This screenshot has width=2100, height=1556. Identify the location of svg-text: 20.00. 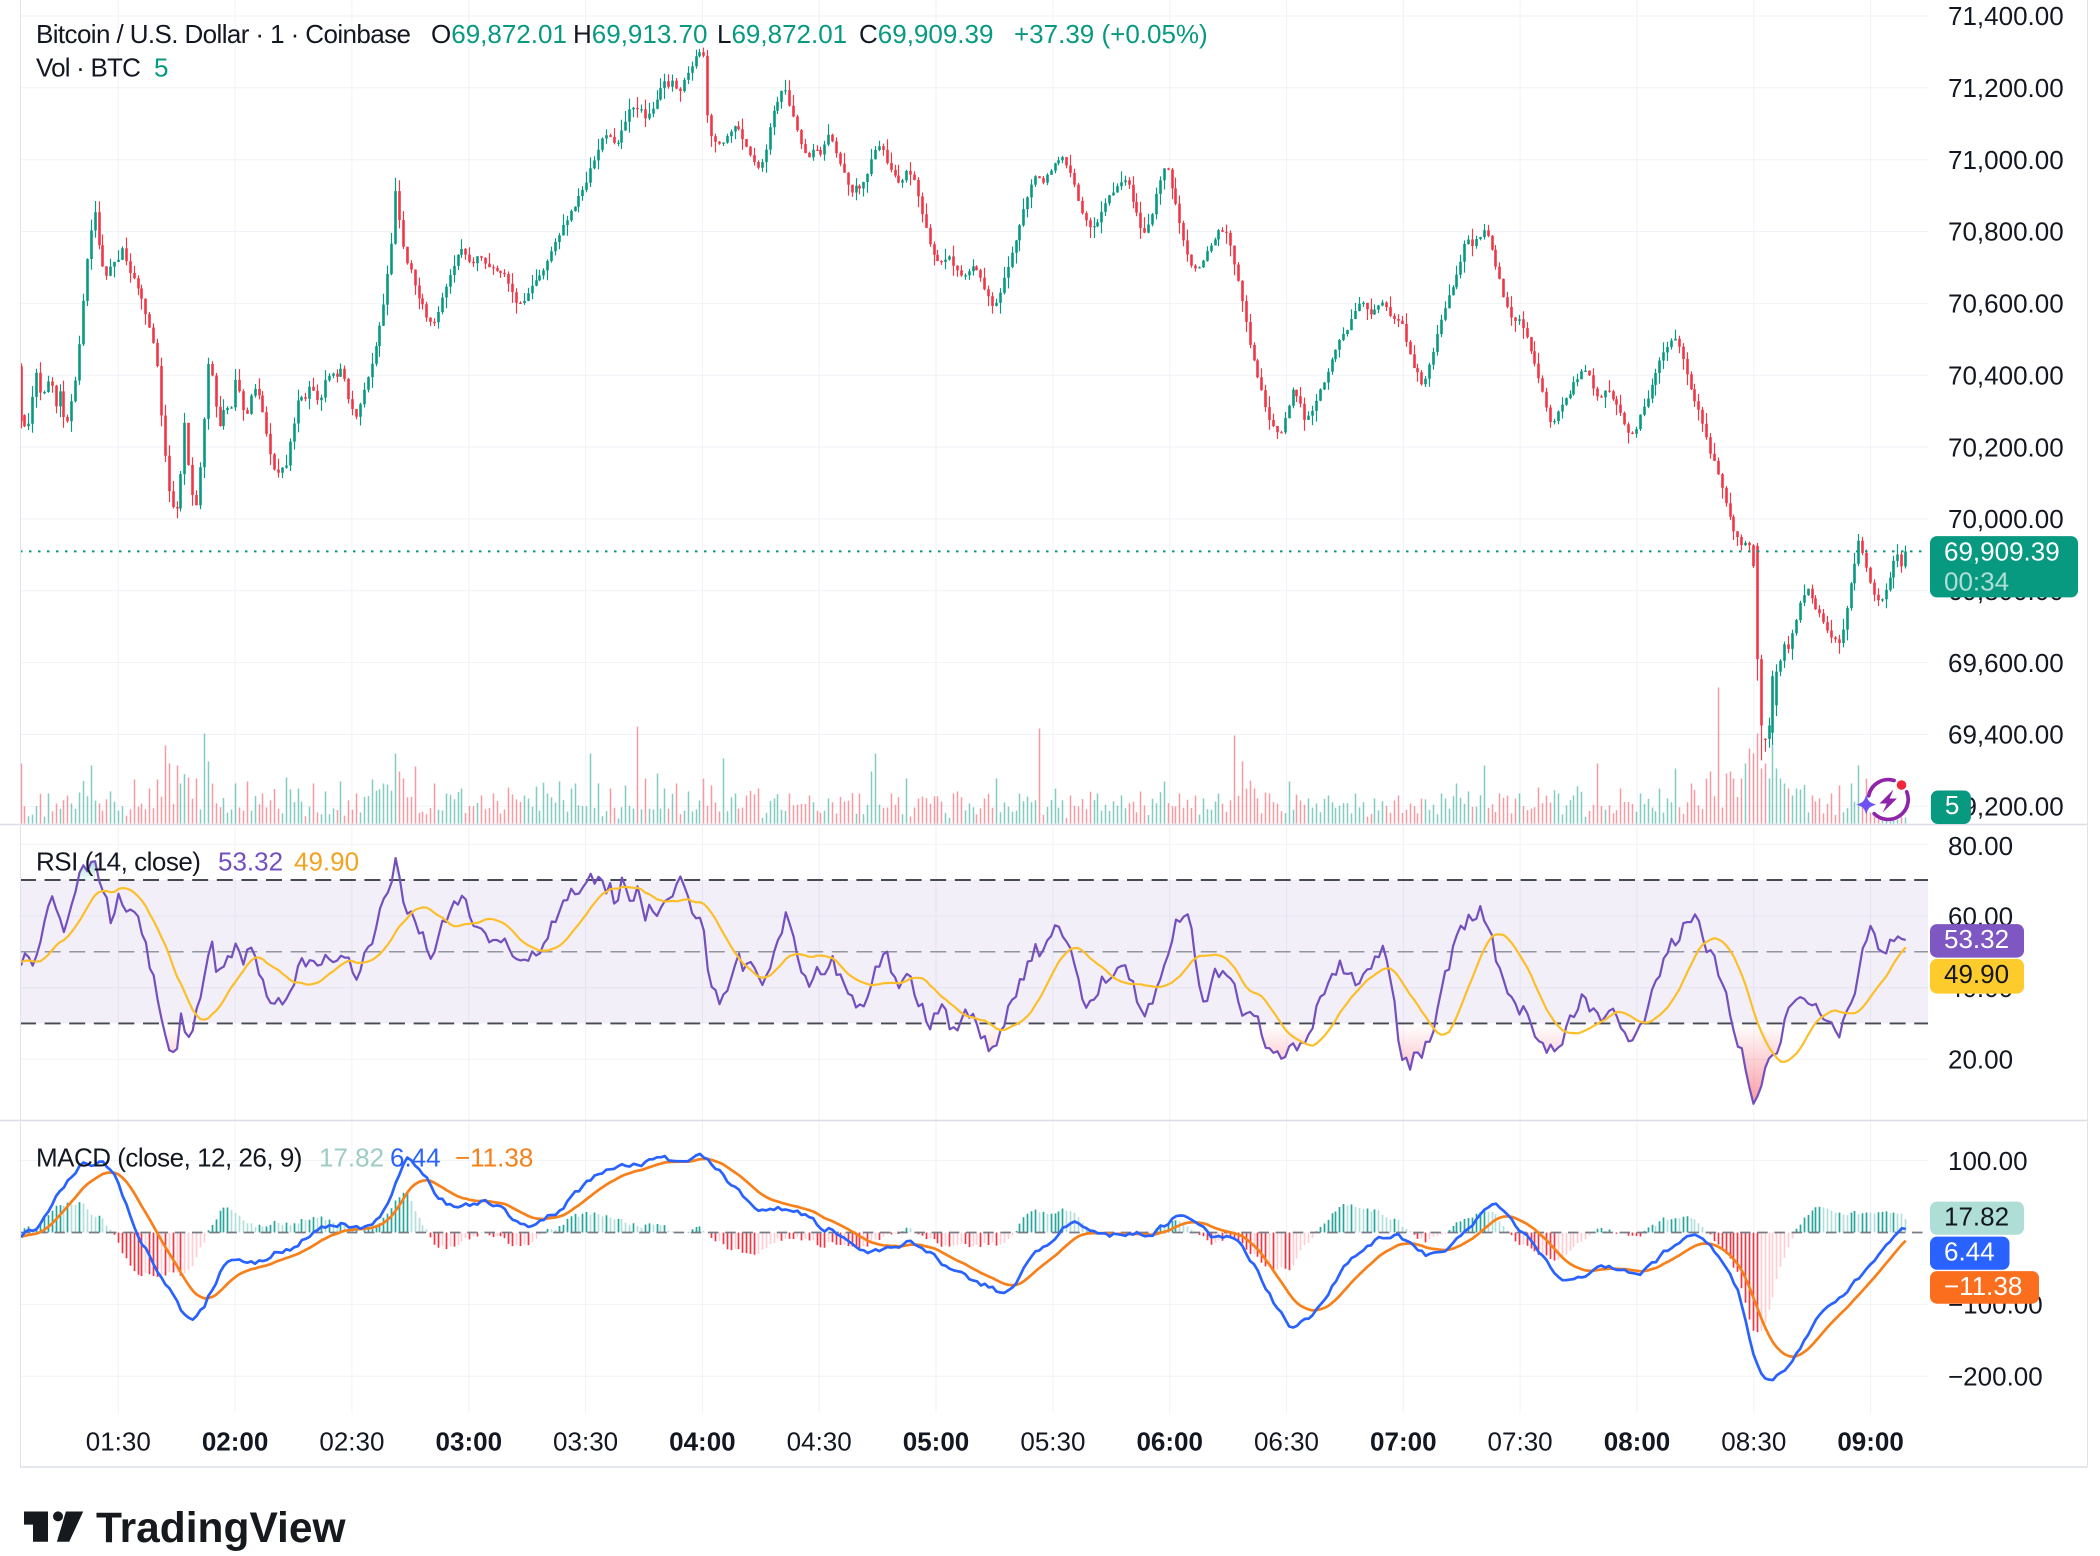
(1980, 1060).